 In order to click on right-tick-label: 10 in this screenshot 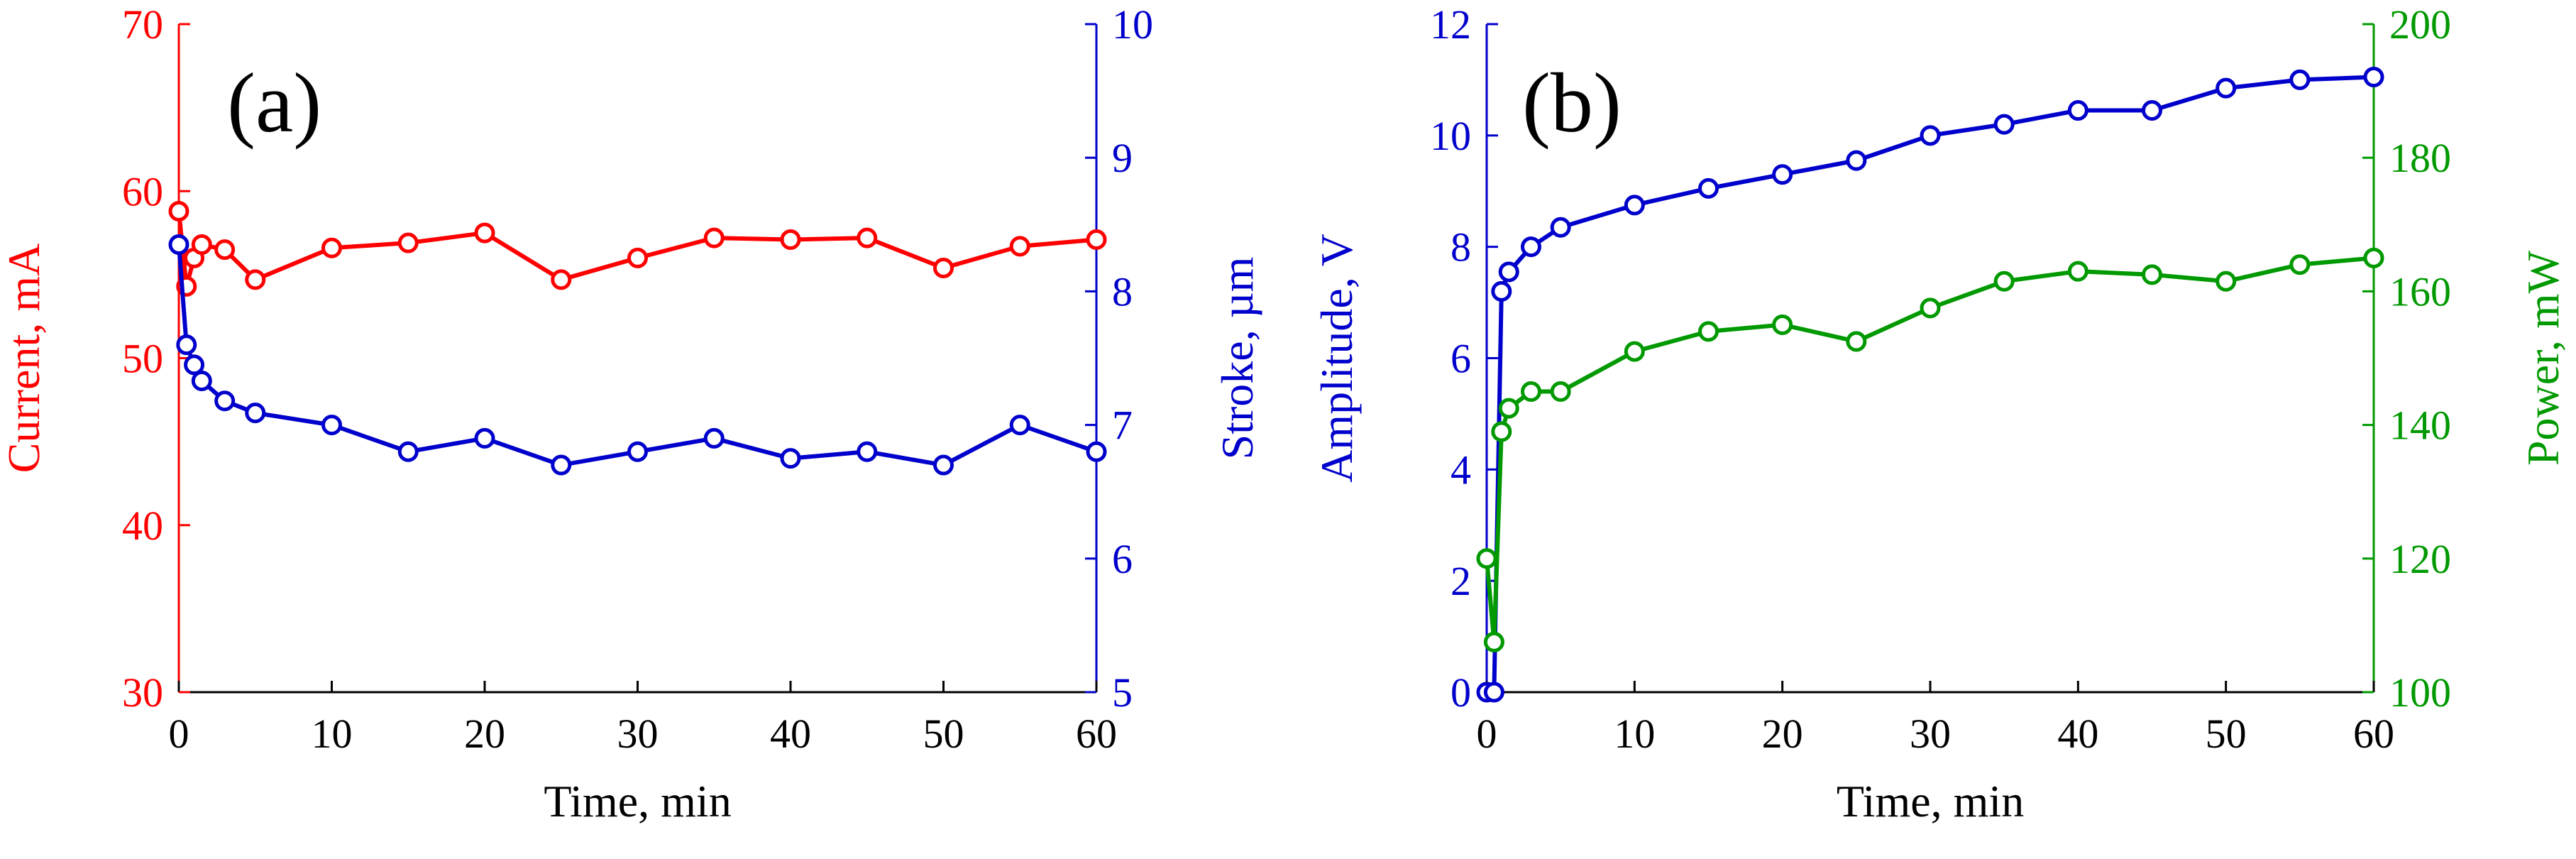, I will do `click(1132, 24)`.